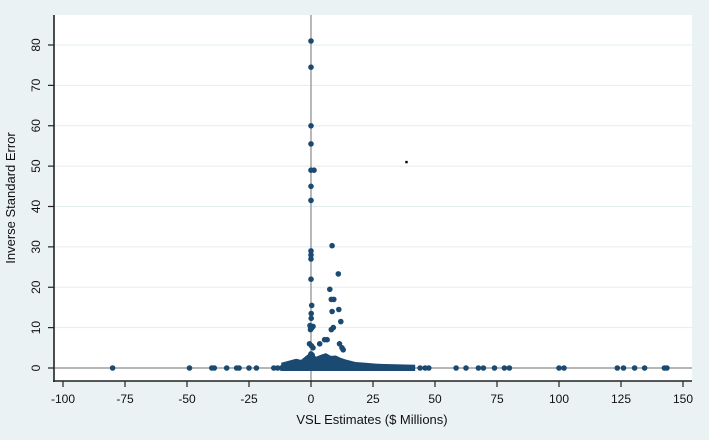  I want to click on x-axis-label: VSL Estimates ($ Millions), so click(371, 419).